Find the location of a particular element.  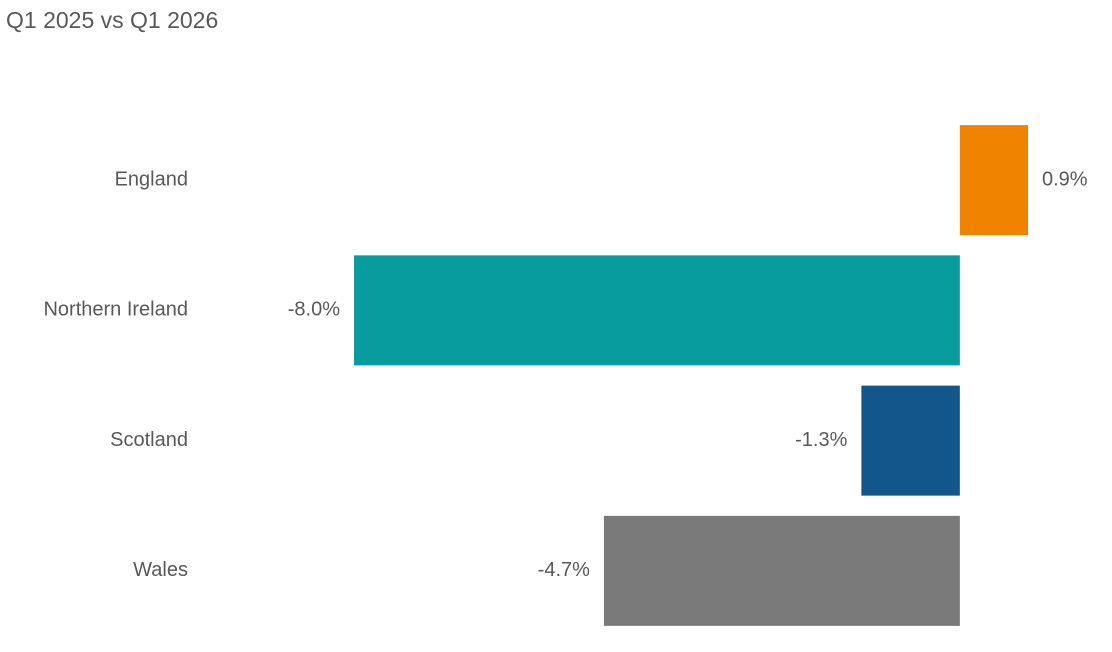

y-tick-label: Wales is located at coordinates (160, 570).